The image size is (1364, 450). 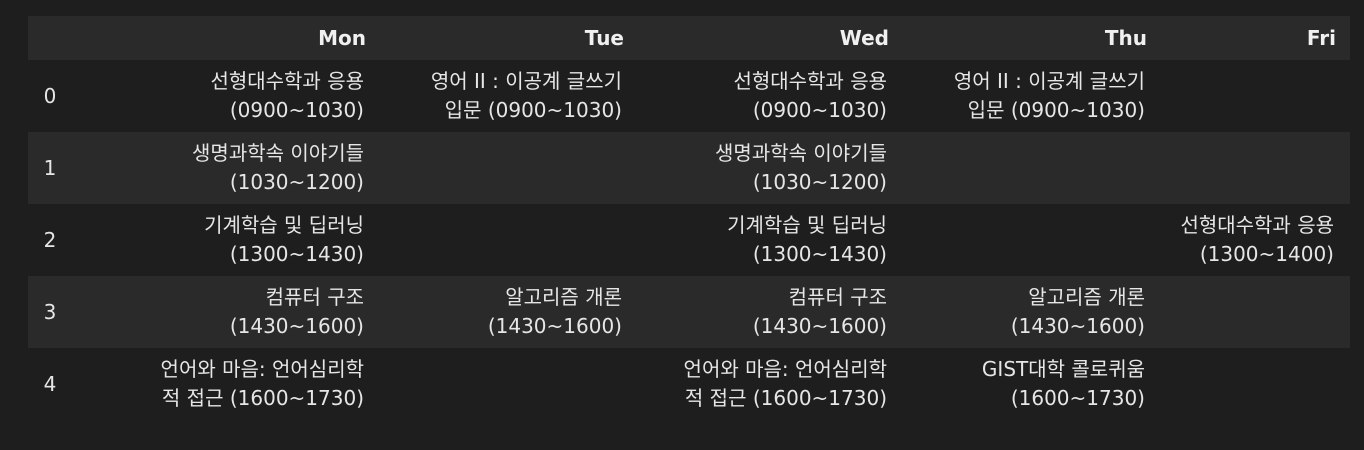 I want to click on row-index: 1, so click(x=50, y=167).